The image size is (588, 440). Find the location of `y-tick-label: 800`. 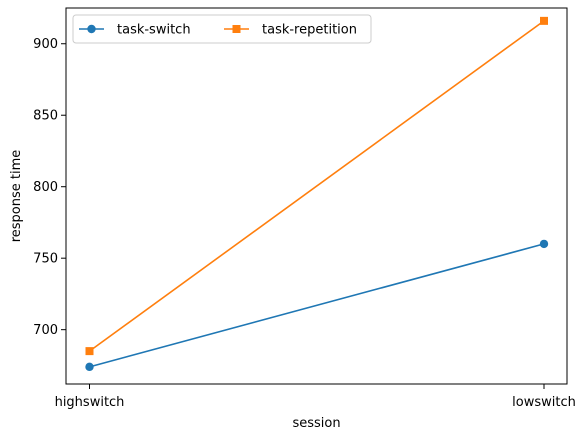

y-tick-label: 800 is located at coordinates (45, 187).